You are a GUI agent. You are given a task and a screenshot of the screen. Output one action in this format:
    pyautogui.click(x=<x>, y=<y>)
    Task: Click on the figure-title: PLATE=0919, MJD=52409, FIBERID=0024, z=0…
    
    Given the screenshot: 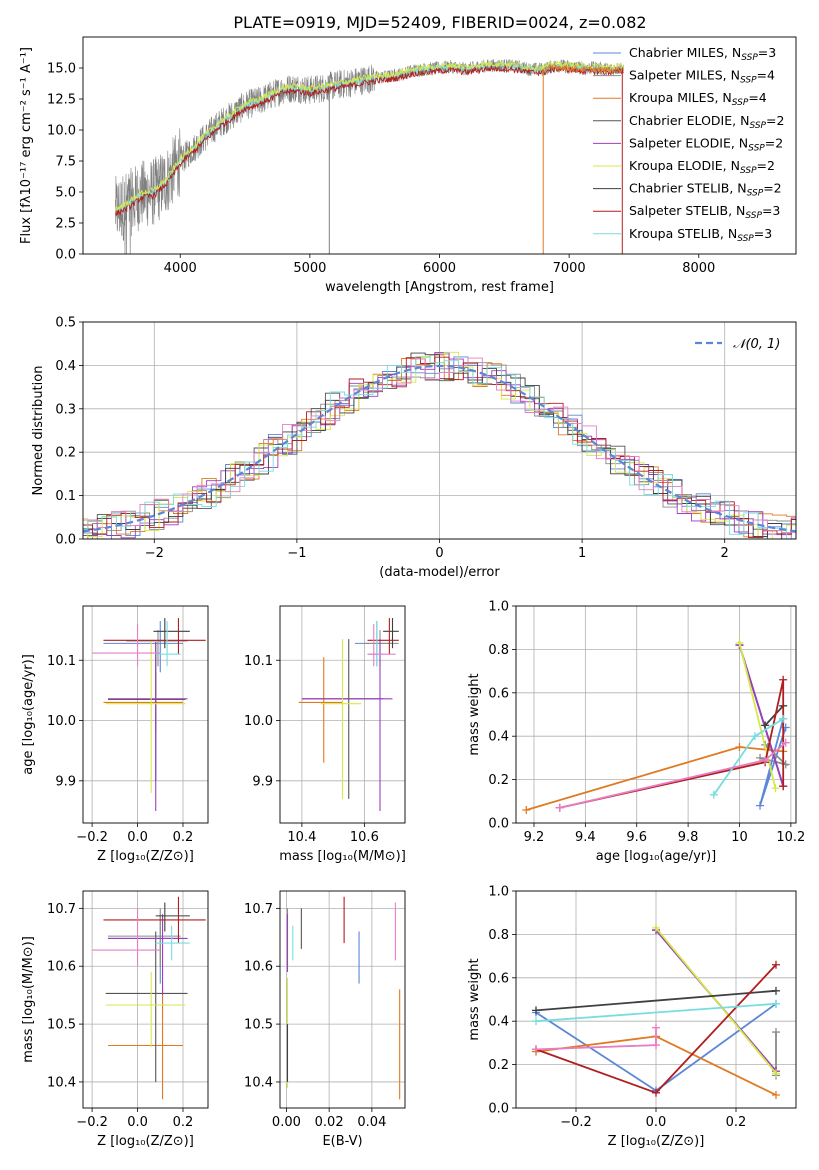 What is the action you would take?
    pyautogui.click(x=439, y=22)
    